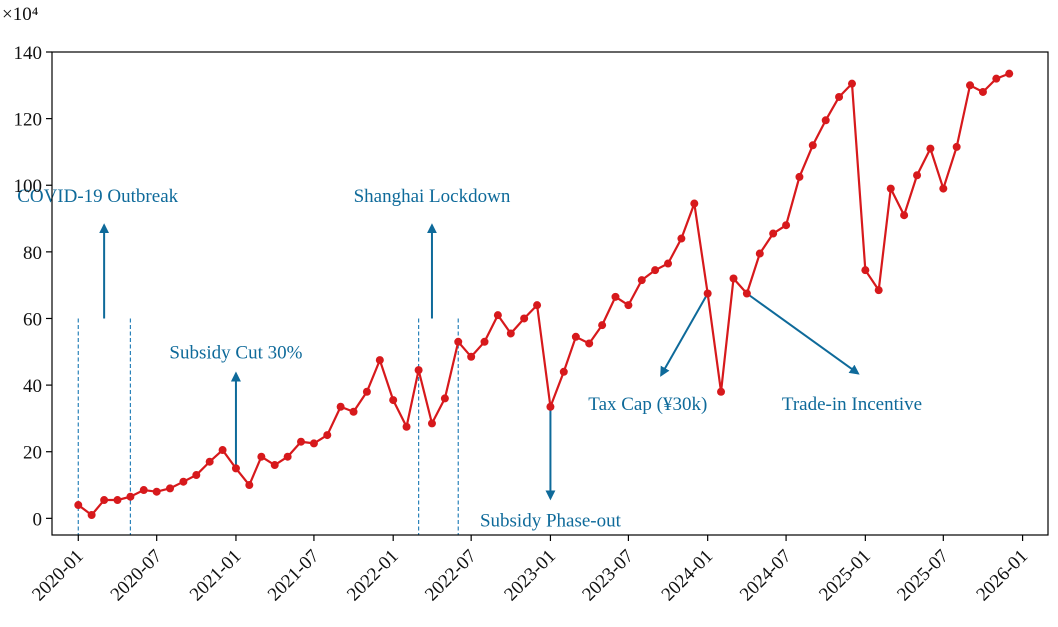 This screenshot has width=1058, height=627. What do you see at coordinates (38, 519) in the screenshot?
I see `y-tick-label: 0` at bounding box center [38, 519].